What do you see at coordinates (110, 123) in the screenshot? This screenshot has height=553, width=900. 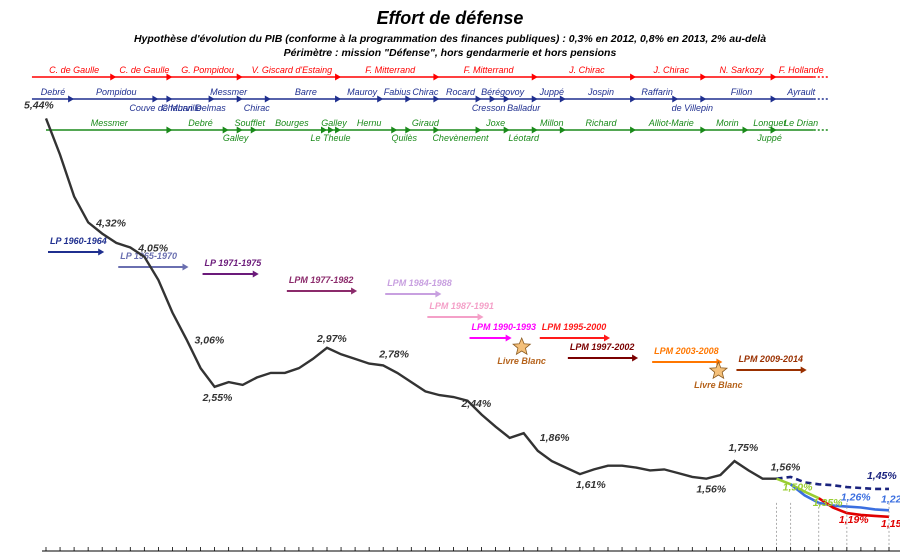 I see `ministre-defense-label: Messmer` at bounding box center [110, 123].